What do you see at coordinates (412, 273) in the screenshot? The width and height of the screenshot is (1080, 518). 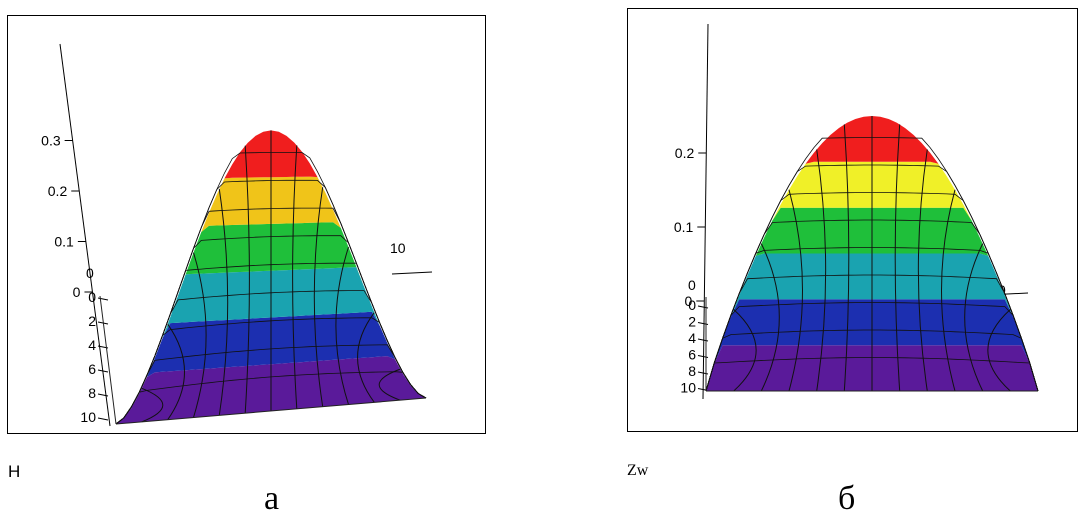 I see `x-axis-line` at bounding box center [412, 273].